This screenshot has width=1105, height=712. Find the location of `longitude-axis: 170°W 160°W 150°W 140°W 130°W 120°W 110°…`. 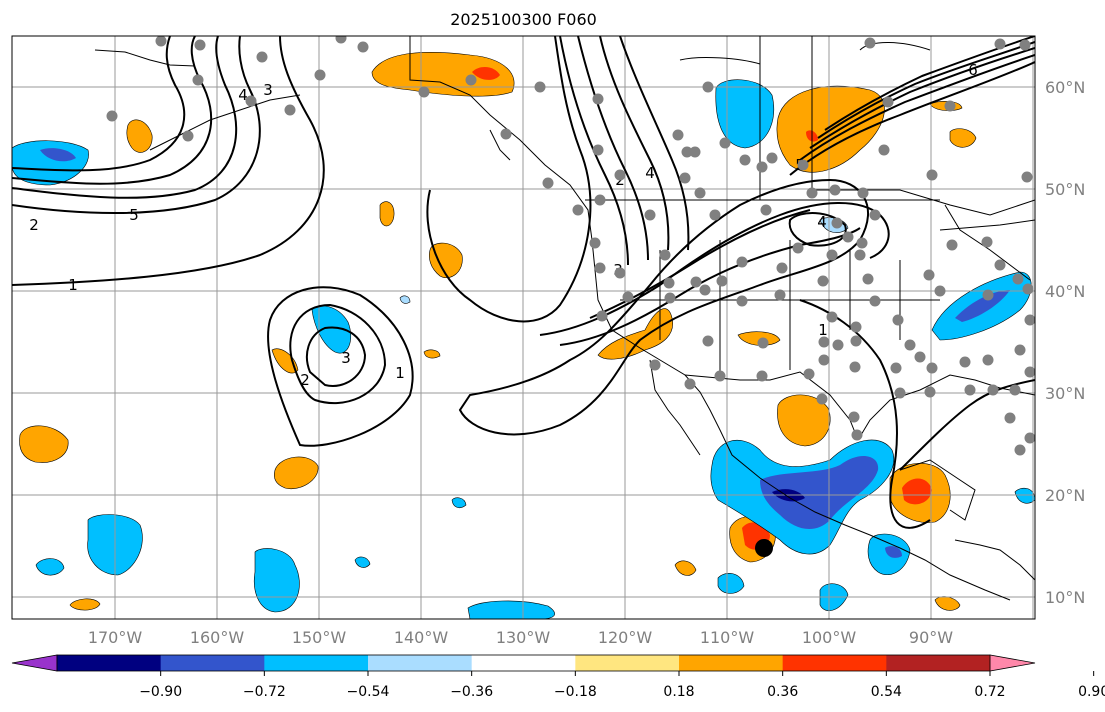

longitude-axis: 170°W 160°W 150°W 140°W 130°W 120°W 110°… is located at coordinates (520, 637).